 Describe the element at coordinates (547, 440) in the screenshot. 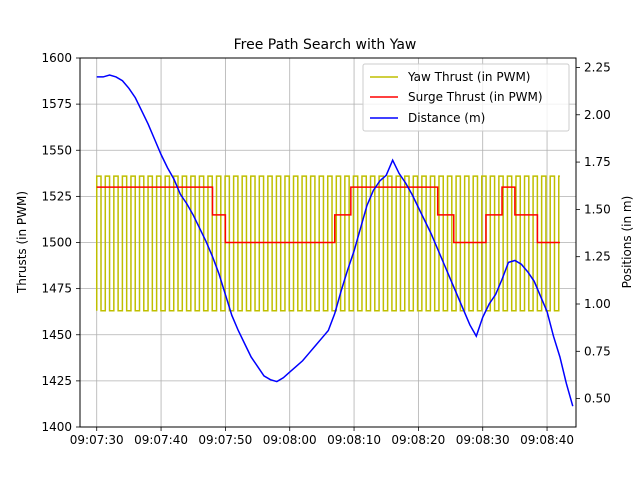

I see `x-tick-label: 09:08:40` at that location.